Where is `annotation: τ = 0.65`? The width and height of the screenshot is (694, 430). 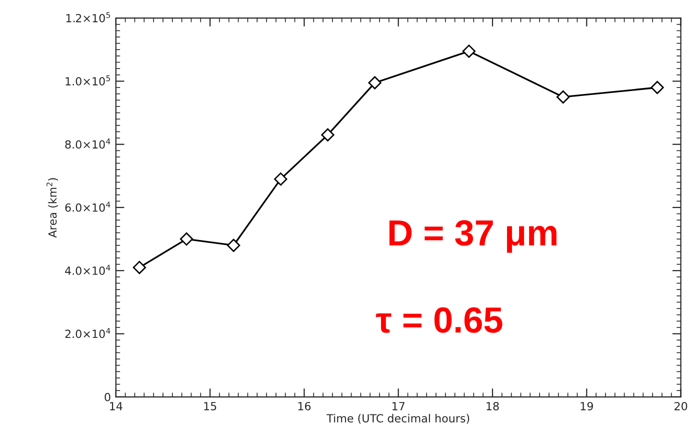 annotation: τ = 0.65 is located at coordinates (439, 320).